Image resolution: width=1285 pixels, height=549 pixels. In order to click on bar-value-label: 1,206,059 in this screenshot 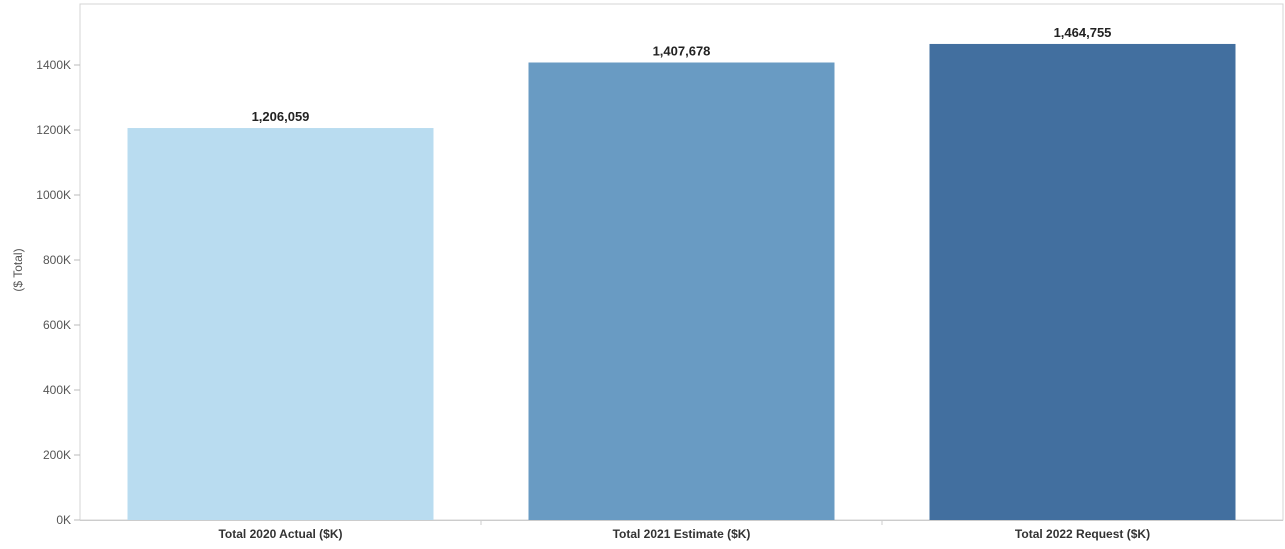, I will do `click(281, 116)`.